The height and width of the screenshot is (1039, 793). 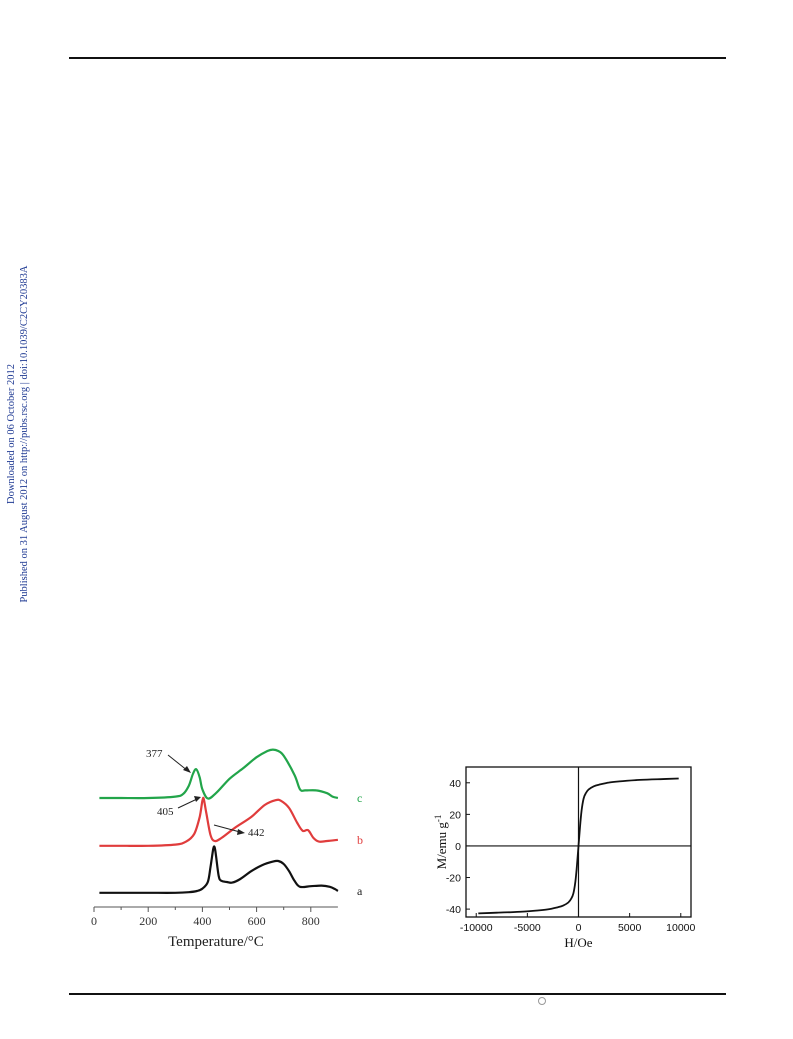 I want to click on downloaded-line: Downloaded on 06 October 2012, so click(x=11, y=434).